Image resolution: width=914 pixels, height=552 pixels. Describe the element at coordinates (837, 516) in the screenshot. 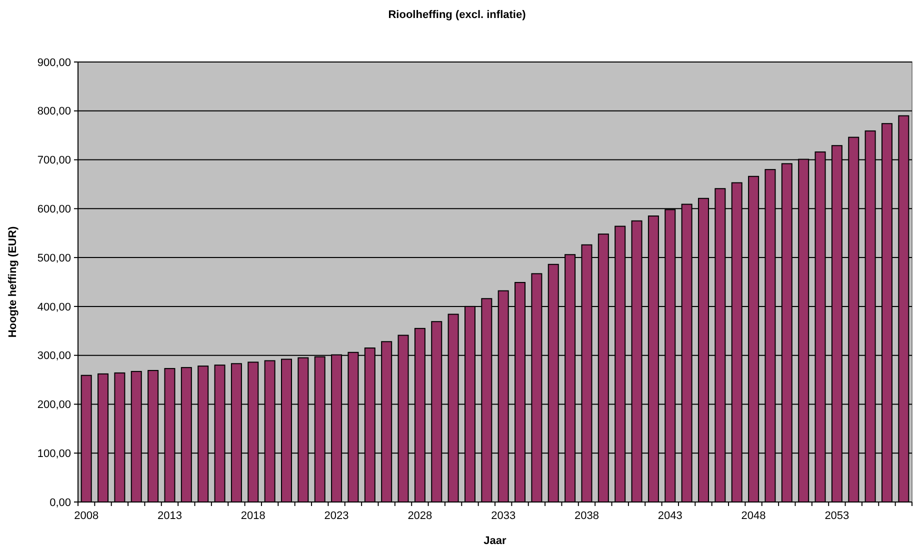

I see `x-tick-label: 2053` at that location.